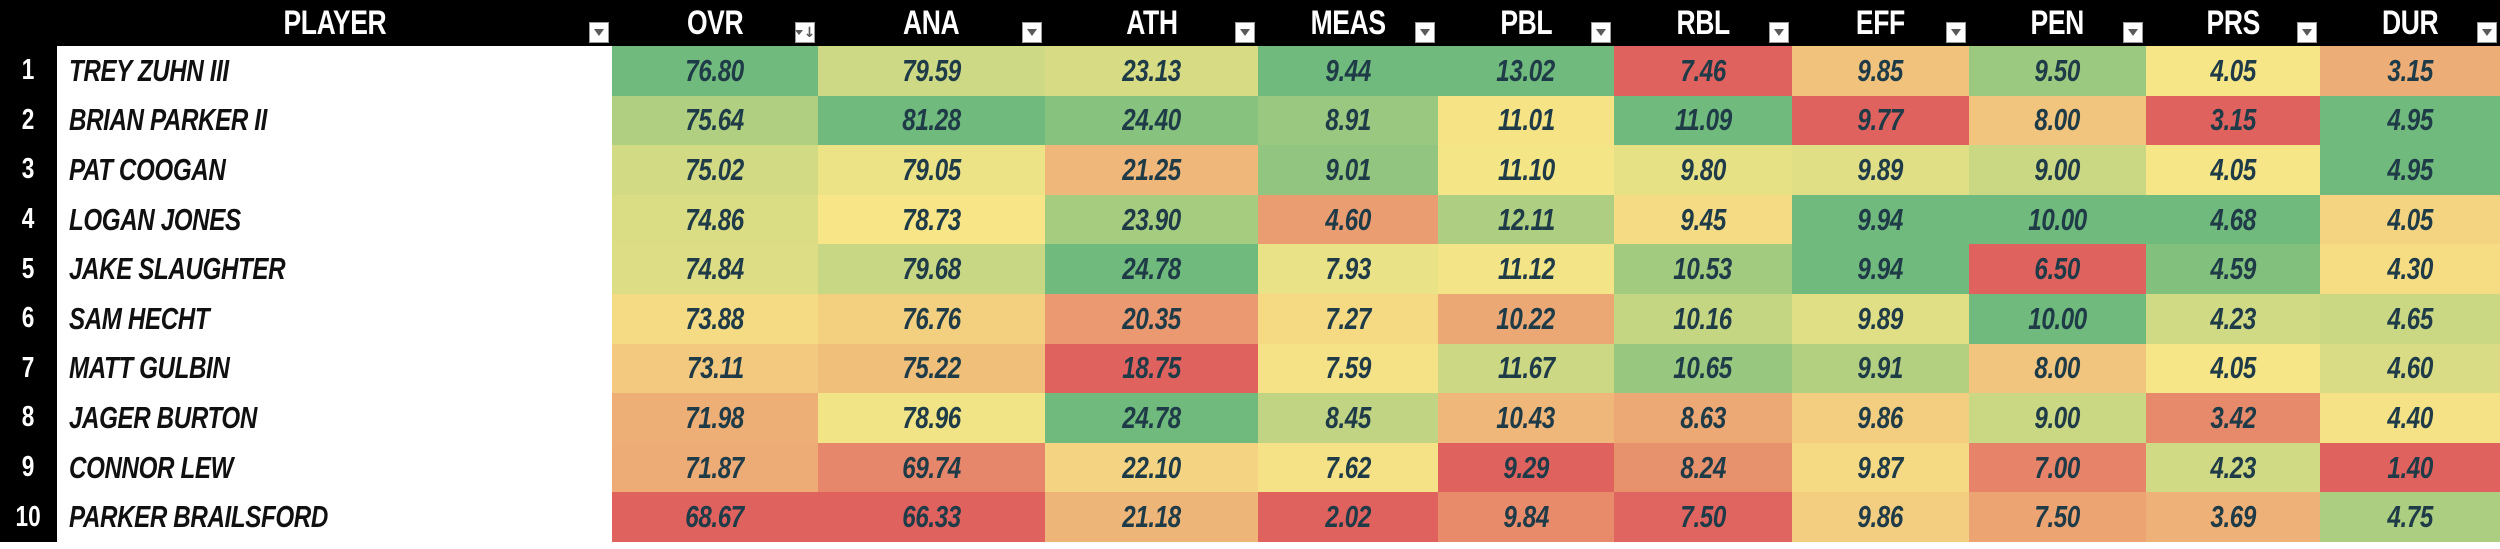 The height and width of the screenshot is (549, 2500). Describe the element at coordinates (2410, 467) in the screenshot. I see `stat-value: 1.40` at that location.